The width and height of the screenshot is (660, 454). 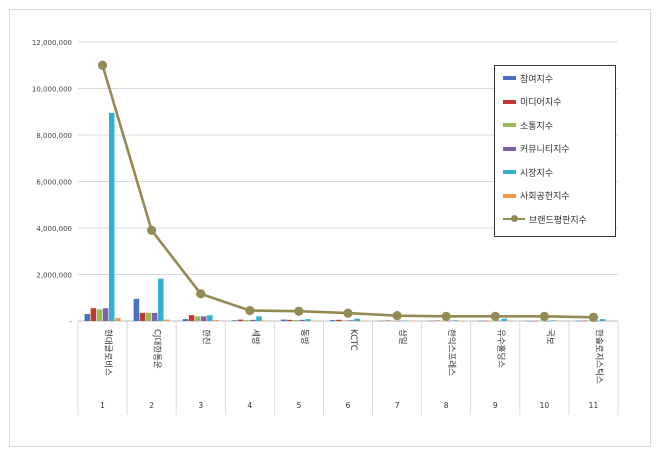 What do you see at coordinates (157, 349) in the screenshot?
I see `x-category-name: CJ대한통운` at bounding box center [157, 349].